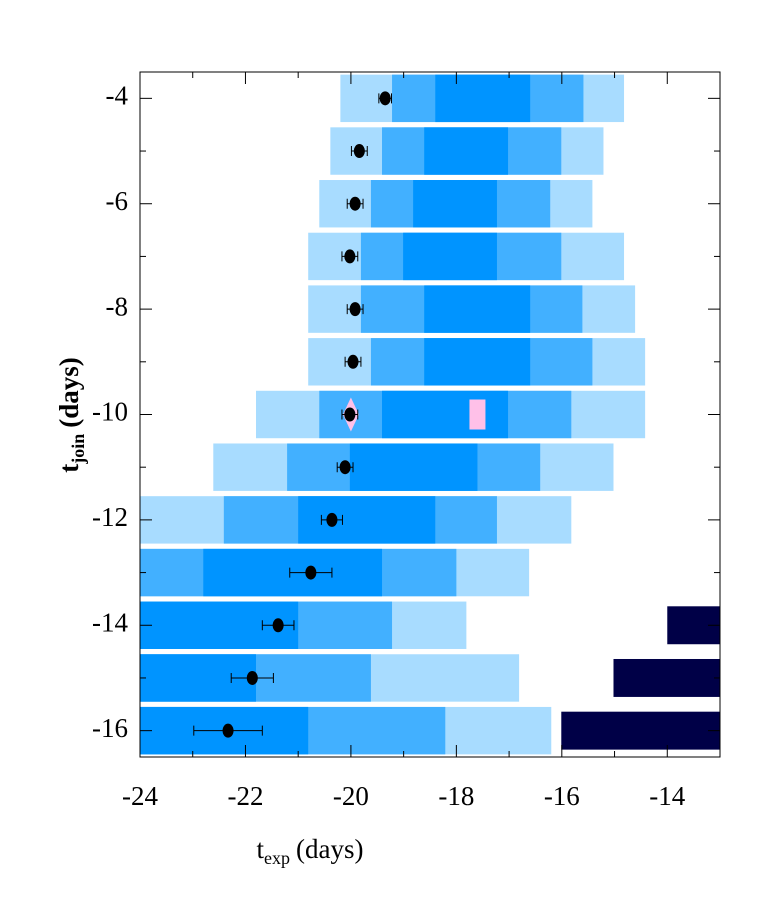 This screenshot has height=900, width=761. Describe the element at coordinates (477, 414) in the screenshot. I see `marker` at that location.